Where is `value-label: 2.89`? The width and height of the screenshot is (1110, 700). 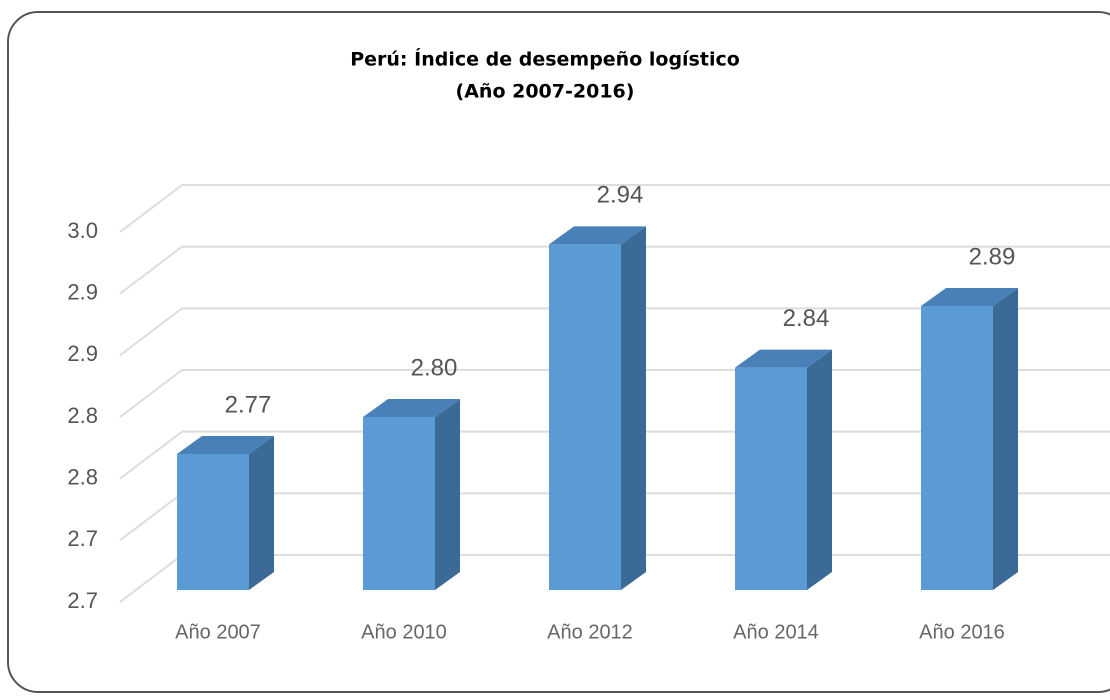
value-label: 2.89 is located at coordinates (992, 256).